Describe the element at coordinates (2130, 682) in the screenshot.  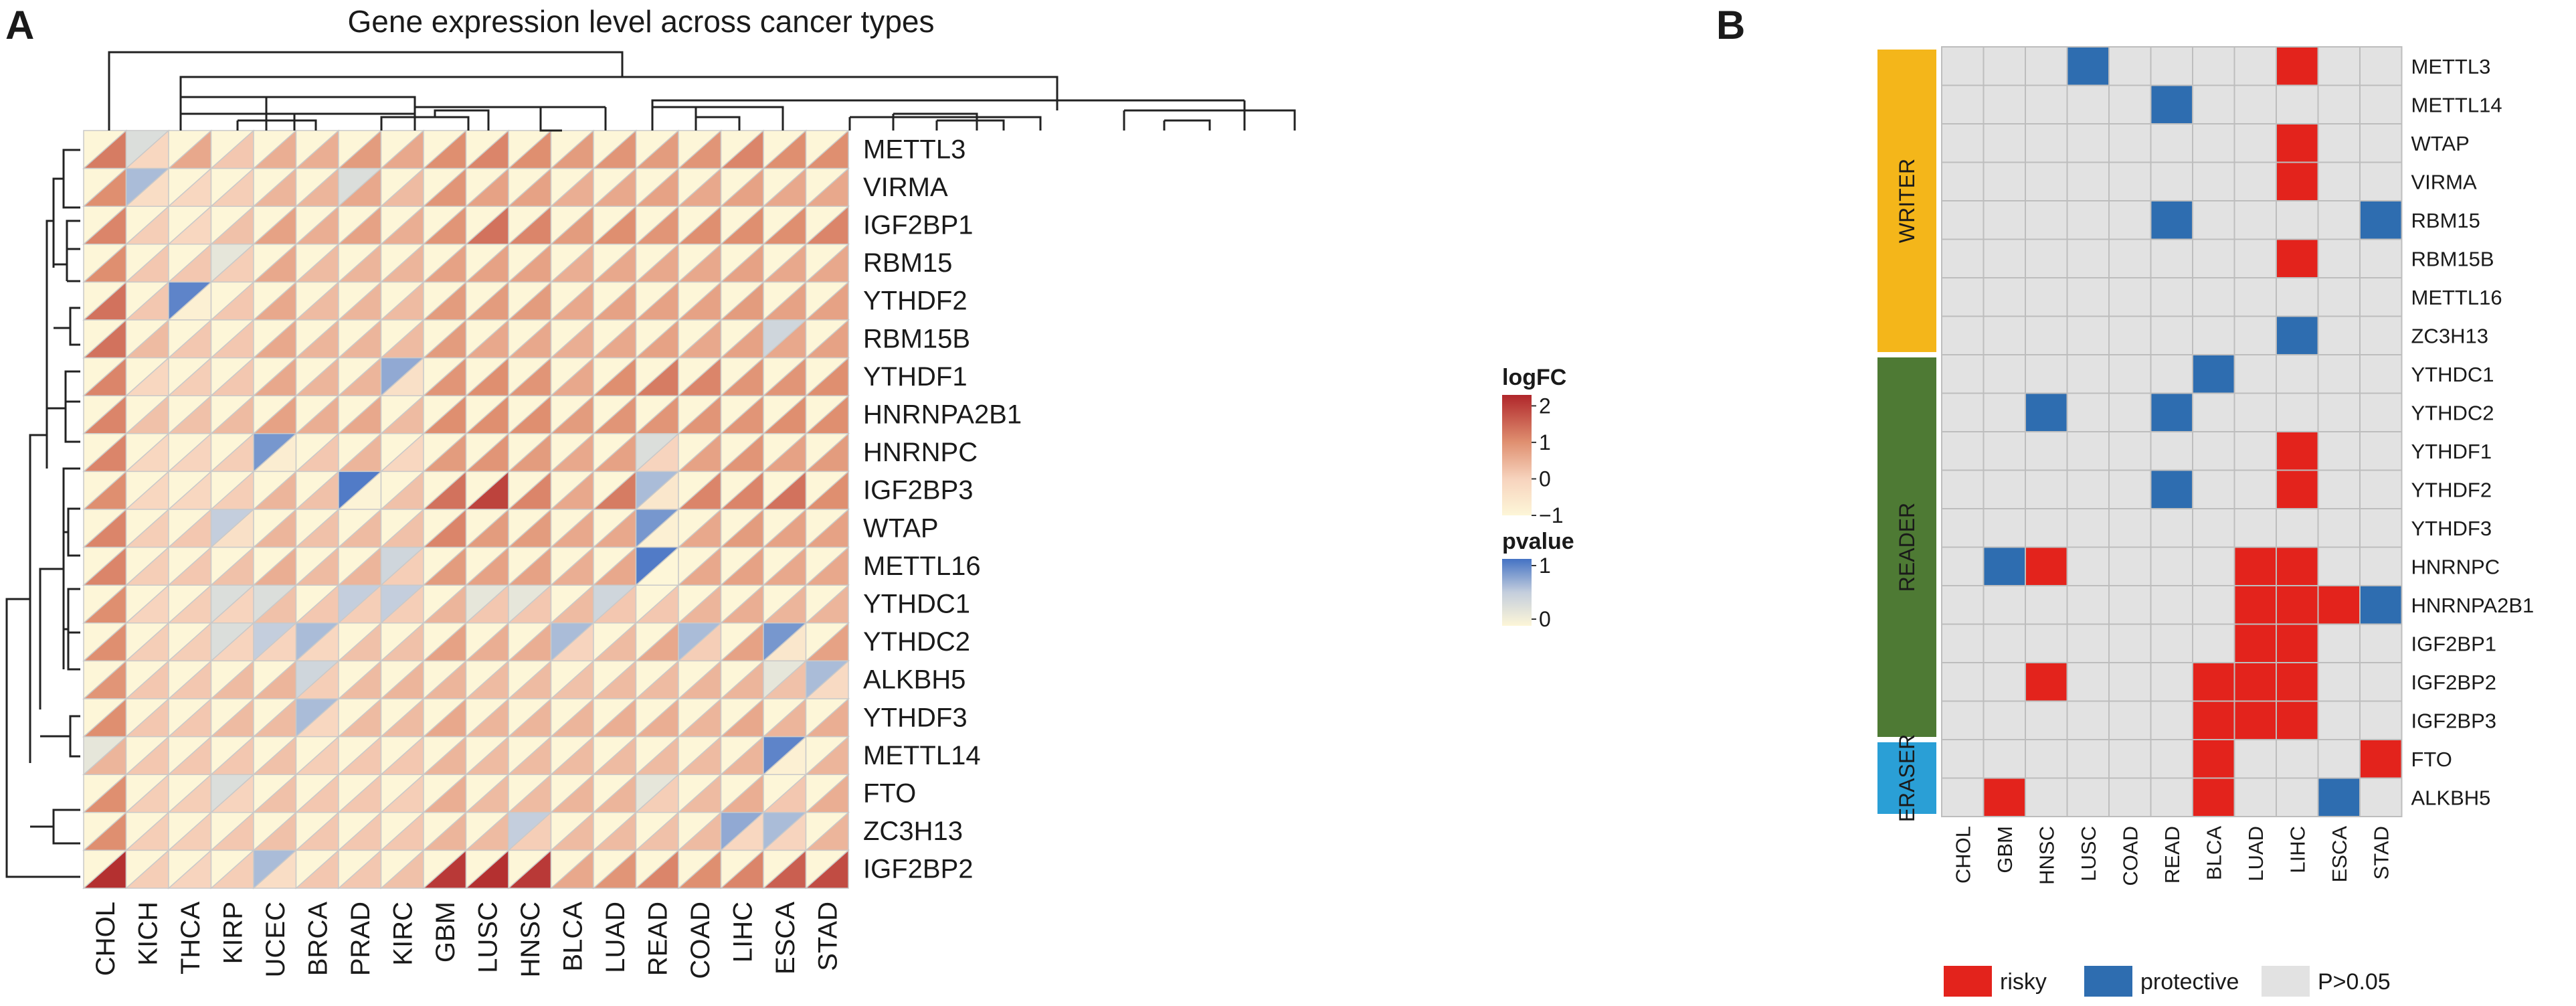
I see `cell-IGF2BP2-COAD` at that location.